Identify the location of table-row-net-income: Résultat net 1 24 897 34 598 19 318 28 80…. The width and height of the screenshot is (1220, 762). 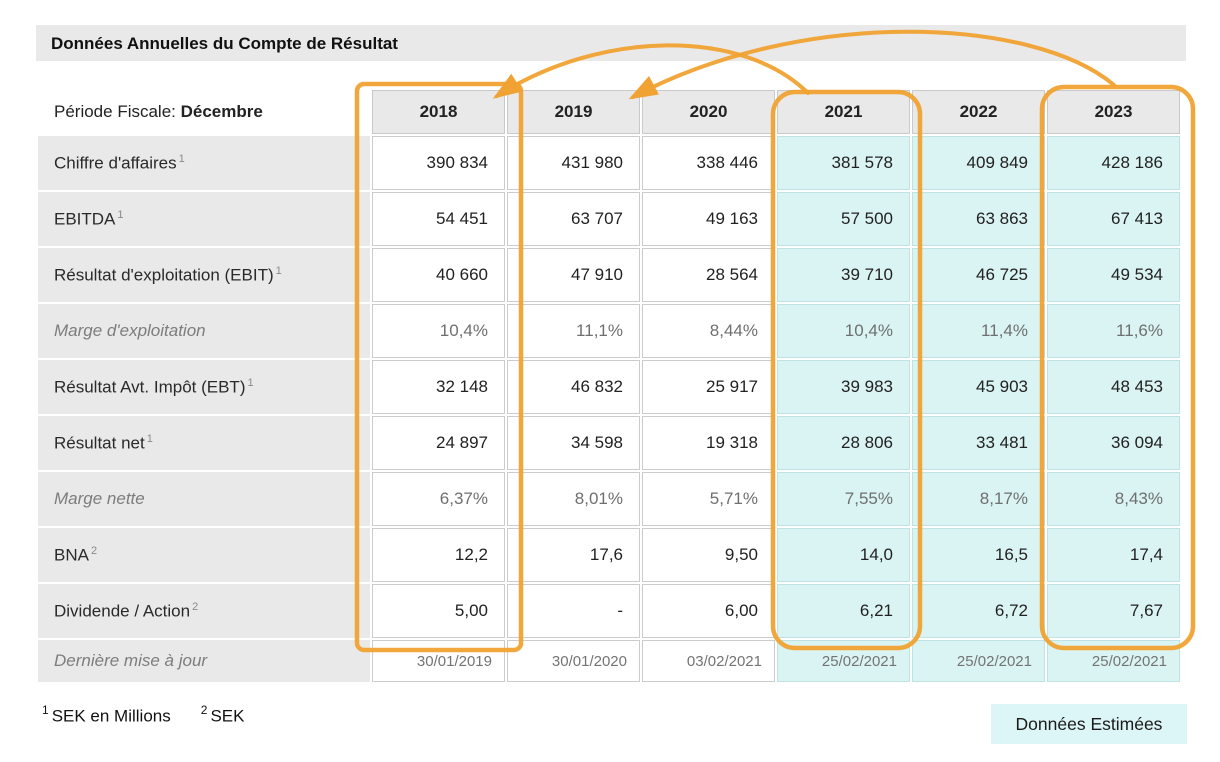
(609, 443).